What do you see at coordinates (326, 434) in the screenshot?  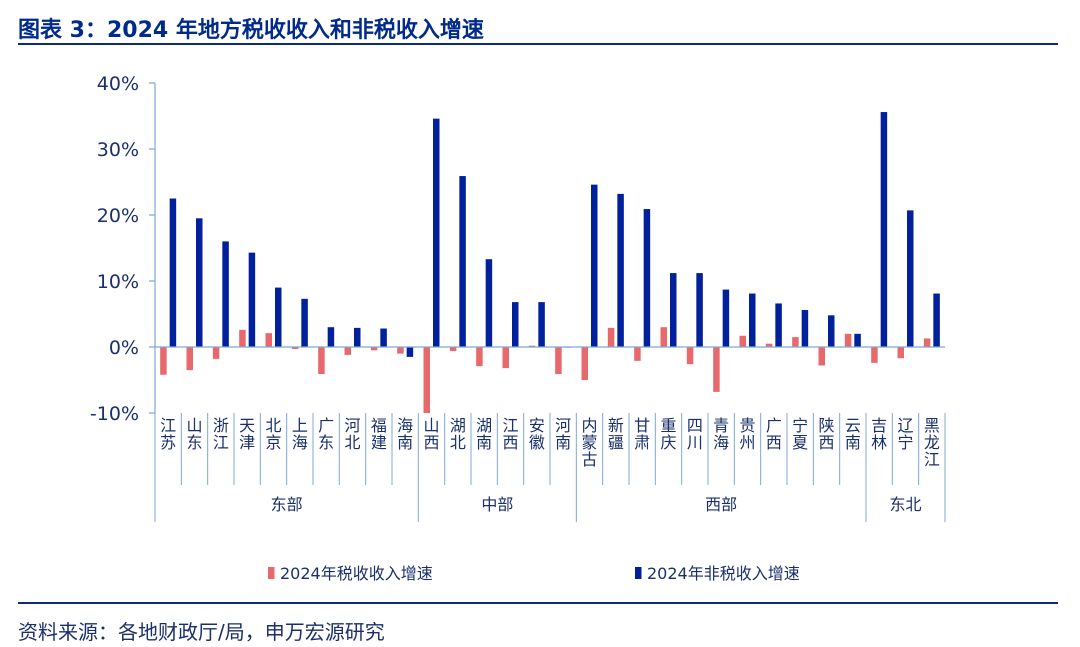 I see `category-label: 广东` at bounding box center [326, 434].